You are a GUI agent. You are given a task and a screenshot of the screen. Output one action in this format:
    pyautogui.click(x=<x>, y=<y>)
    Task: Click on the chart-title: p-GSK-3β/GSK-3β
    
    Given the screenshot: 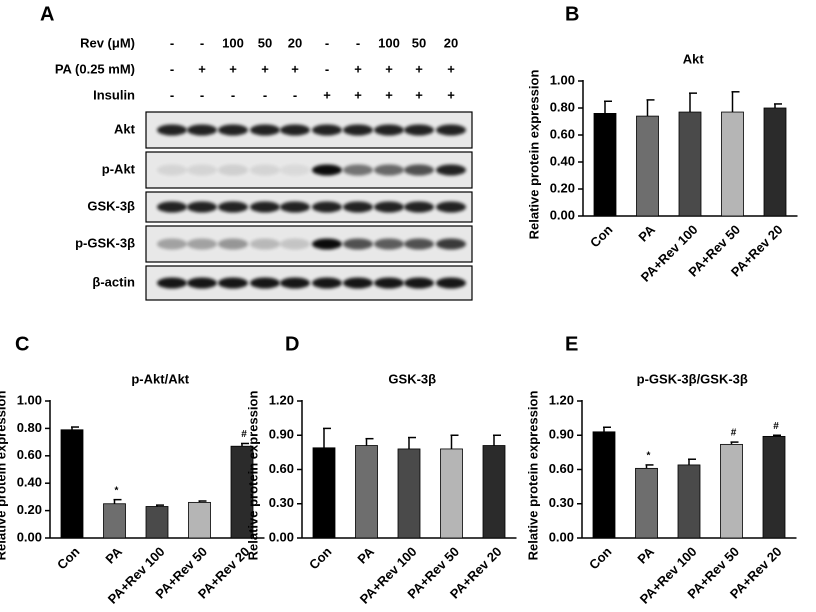 What is the action you would take?
    pyautogui.click(x=692, y=378)
    